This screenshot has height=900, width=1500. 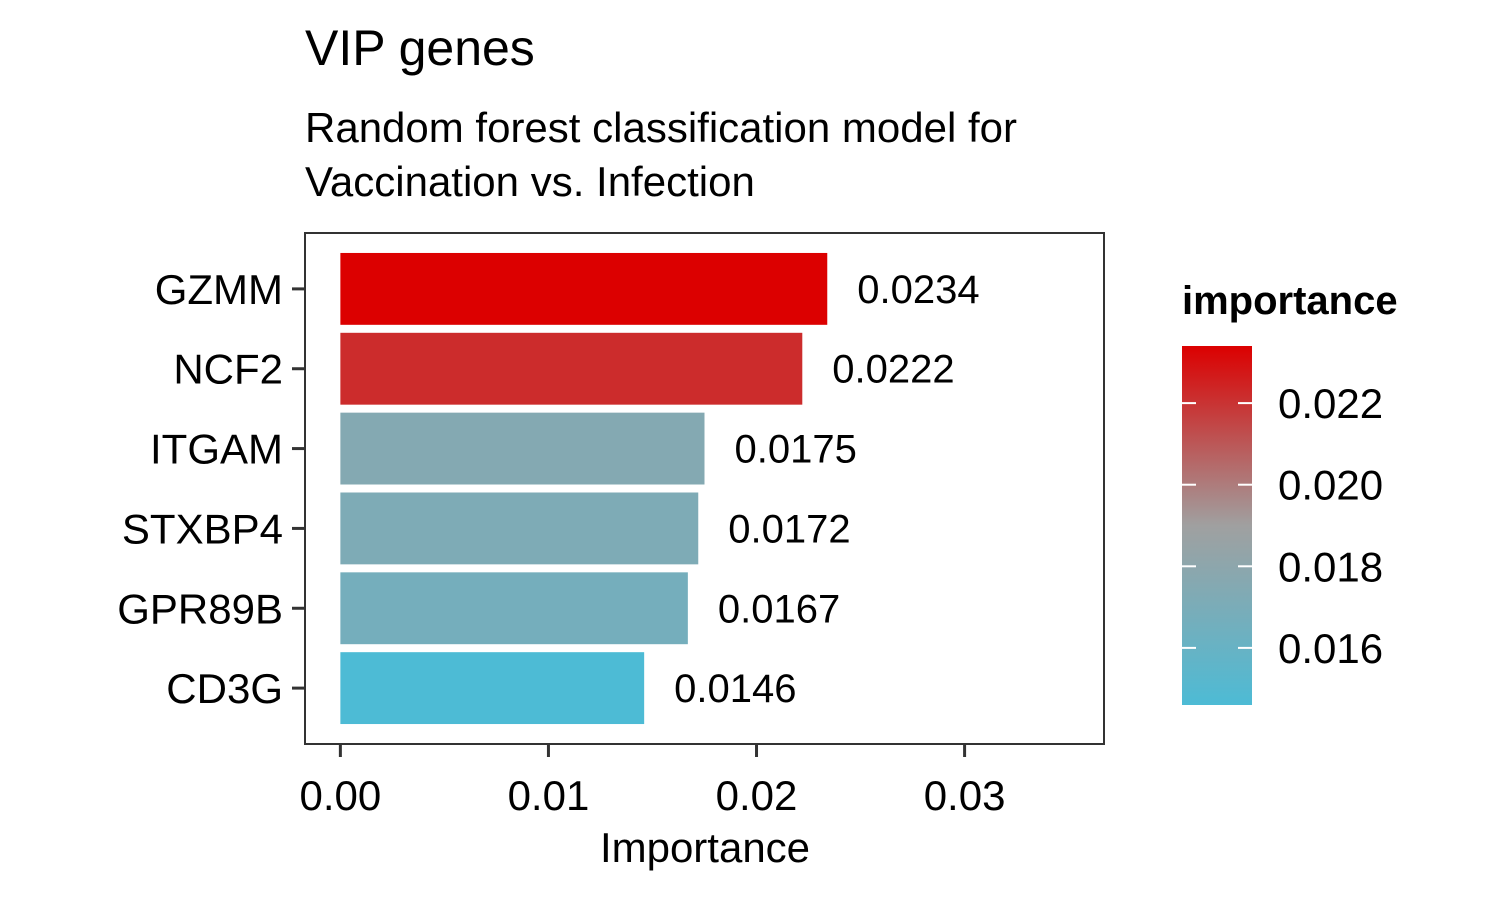 What do you see at coordinates (202, 528) in the screenshot?
I see `y-tick-label-stxbp4: STXBP4` at bounding box center [202, 528].